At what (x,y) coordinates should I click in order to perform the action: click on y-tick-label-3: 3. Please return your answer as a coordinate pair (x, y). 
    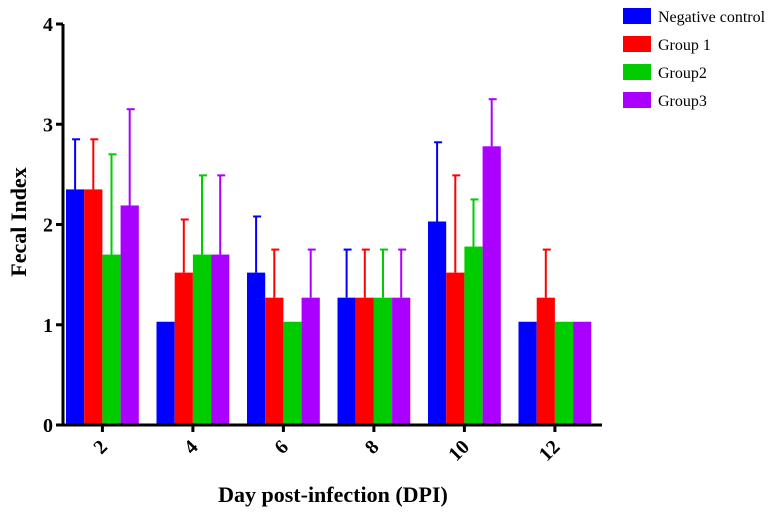
    Looking at the image, I should click on (48, 125).